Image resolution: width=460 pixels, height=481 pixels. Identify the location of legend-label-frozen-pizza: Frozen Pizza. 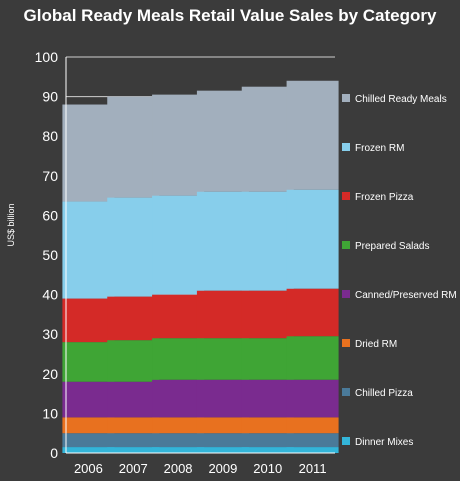
(384, 197).